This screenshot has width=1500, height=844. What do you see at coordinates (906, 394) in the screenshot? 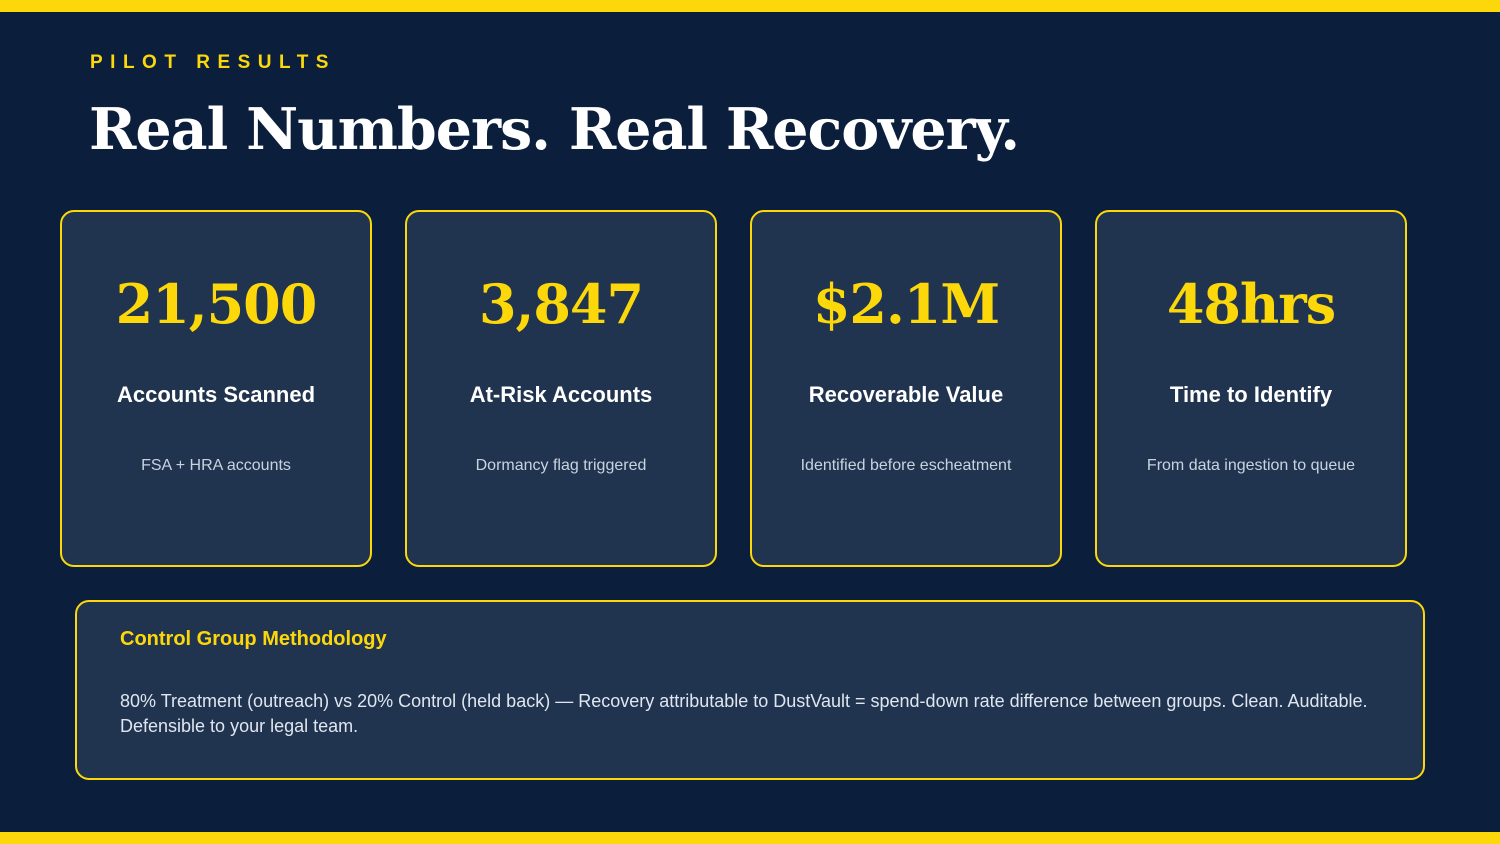
I see `stat-label: Recoverable Value` at bounding box center [906, 394].